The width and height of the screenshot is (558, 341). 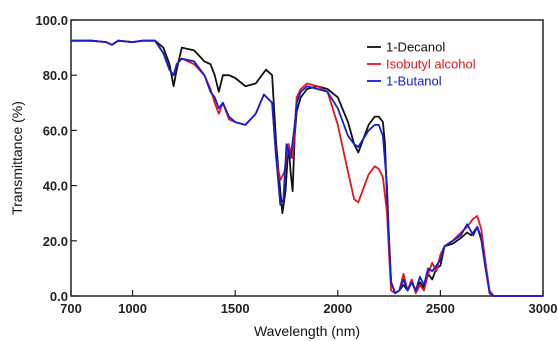 What do you see at coordinates (543, 308) in the screenshot?
I see `x-tick-label: 3000` at bounding box center [543, 308].